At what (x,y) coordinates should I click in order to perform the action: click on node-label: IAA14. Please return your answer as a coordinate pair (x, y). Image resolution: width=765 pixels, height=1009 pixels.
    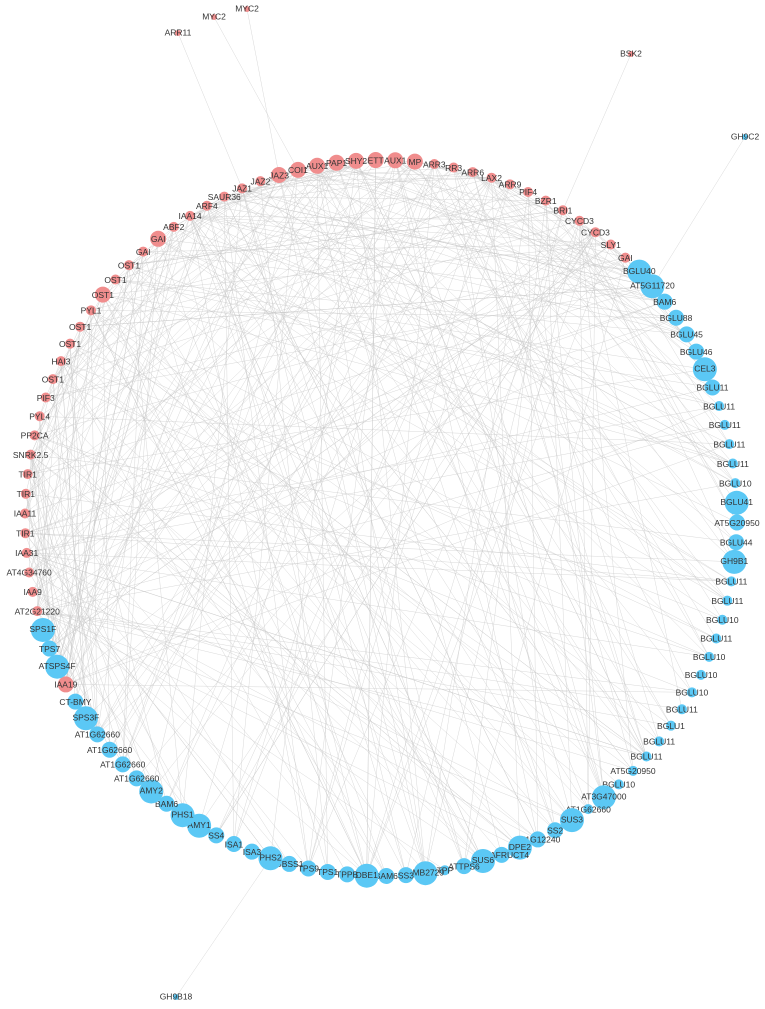
    Looking at the image, I should click on (189, 216).